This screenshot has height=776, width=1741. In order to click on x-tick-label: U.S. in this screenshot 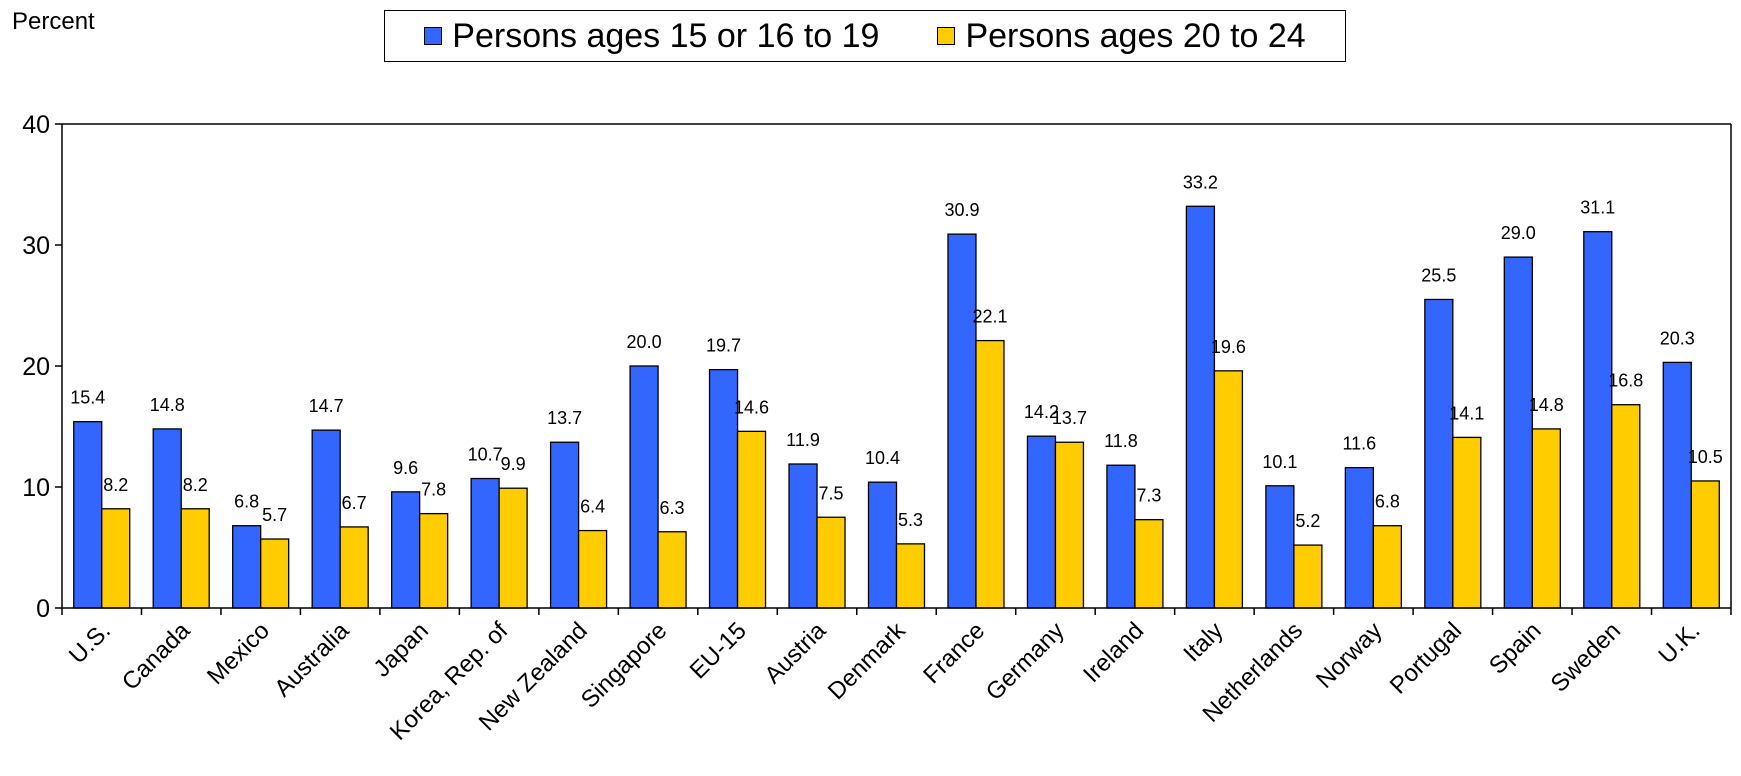, I will do `click(90, 643)`.